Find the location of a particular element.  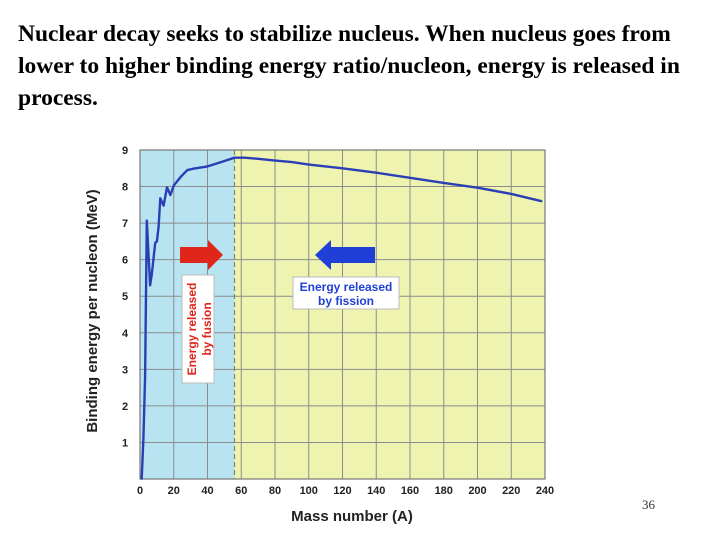

fusion-label-line1: Energy released is located at coordinates (192, 329).